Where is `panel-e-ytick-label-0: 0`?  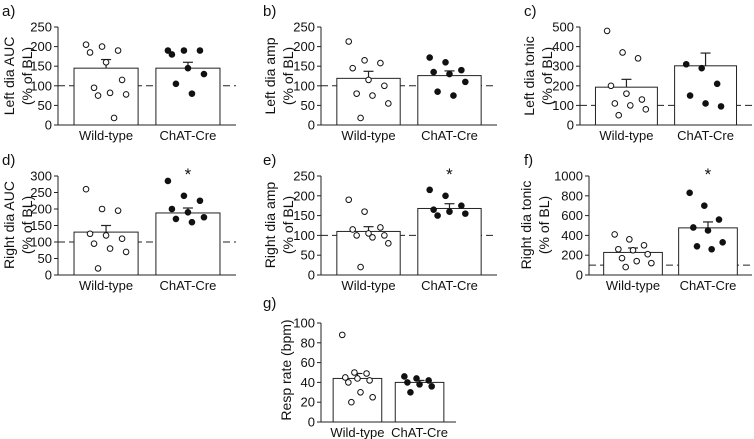
panel-e-ytick-label-0: 0 is located at coordinates (311, 275).